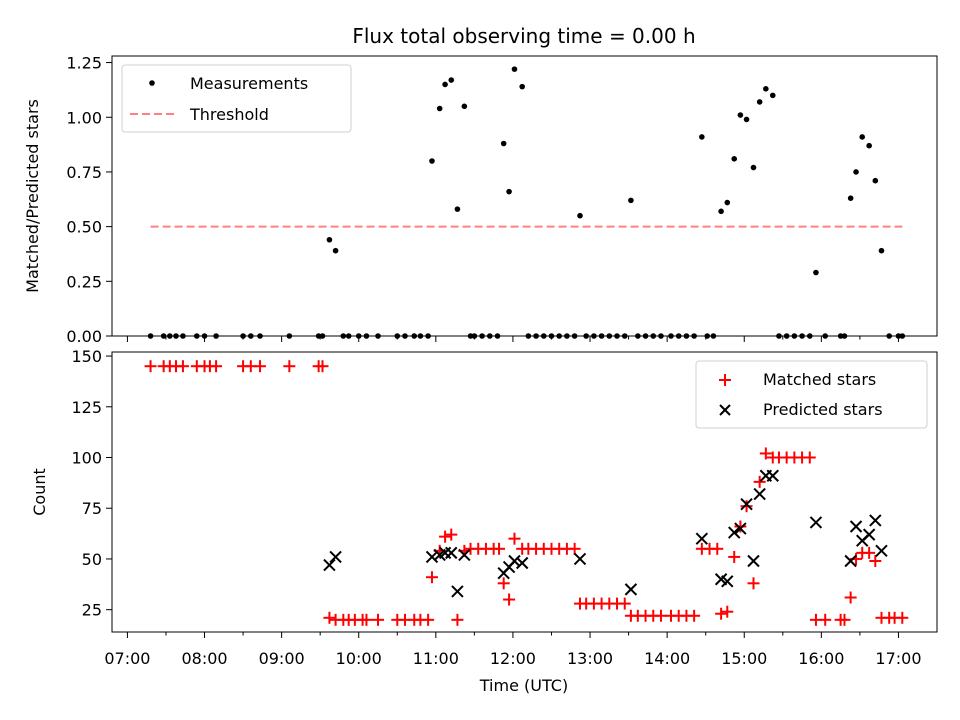  I want to click on bottom-xtick-label: 12:00, so click(513, 658).